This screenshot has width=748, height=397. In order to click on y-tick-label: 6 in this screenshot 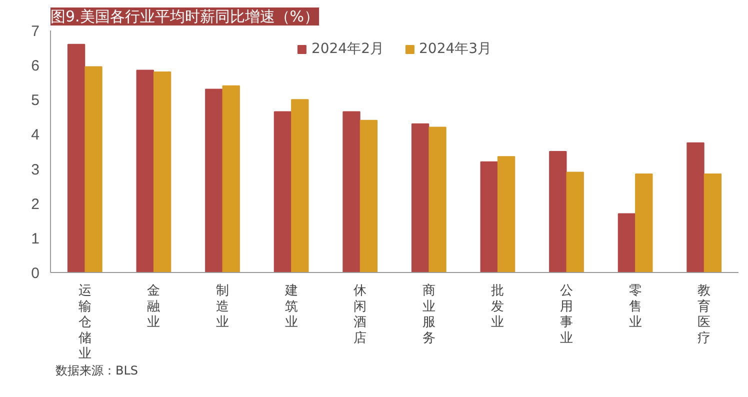, I will do `click(35, 66)`.